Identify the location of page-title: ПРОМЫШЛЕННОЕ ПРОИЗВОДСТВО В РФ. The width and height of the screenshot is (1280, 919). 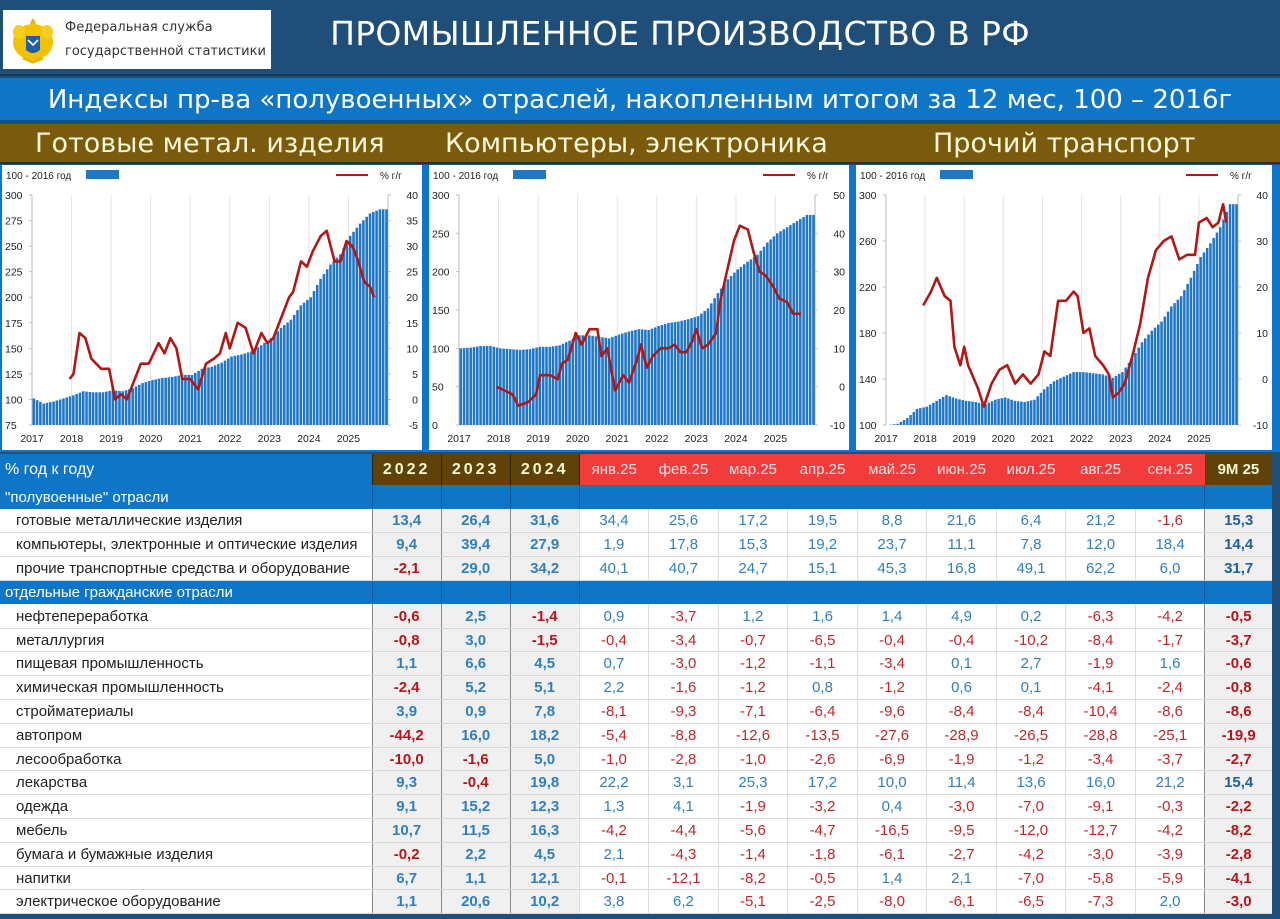
(680, 33).